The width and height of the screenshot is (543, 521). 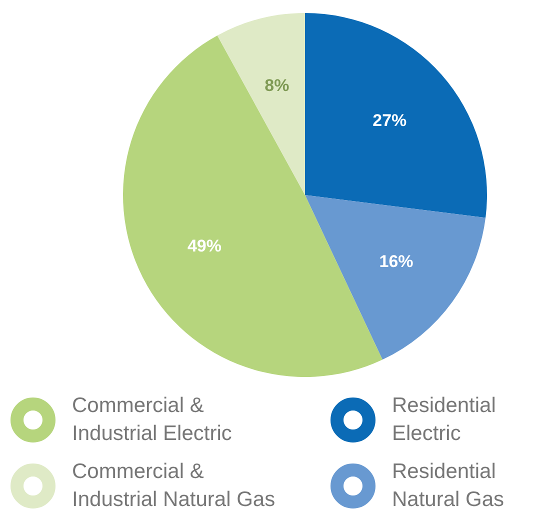 I want to click on data-label: 8%, so click(x=277, y=86).